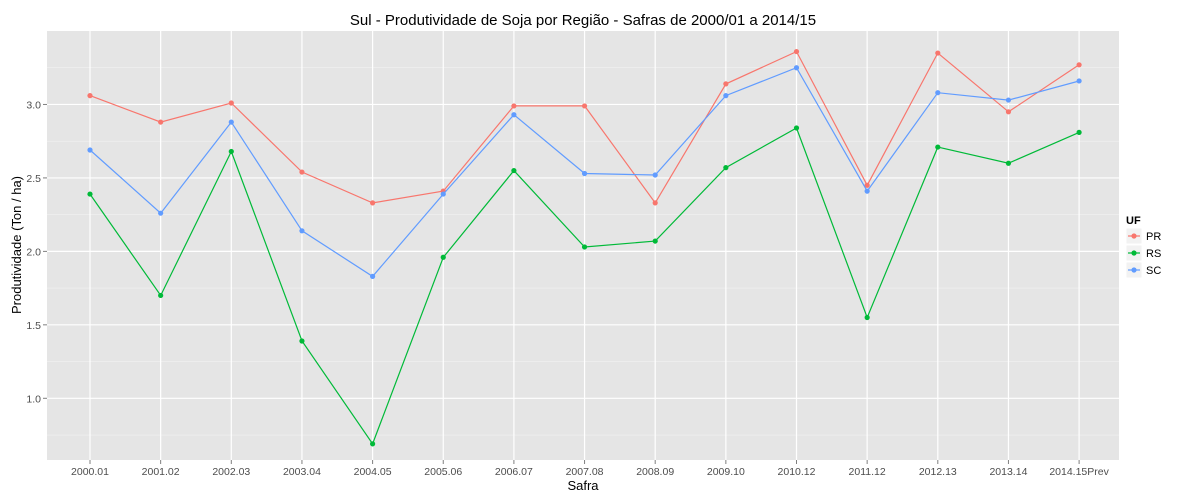  What do you see at coordinates (302, 472) in the screenshot?
I see `x-tick-label: 2003.04` at bounding box center [302, 472].